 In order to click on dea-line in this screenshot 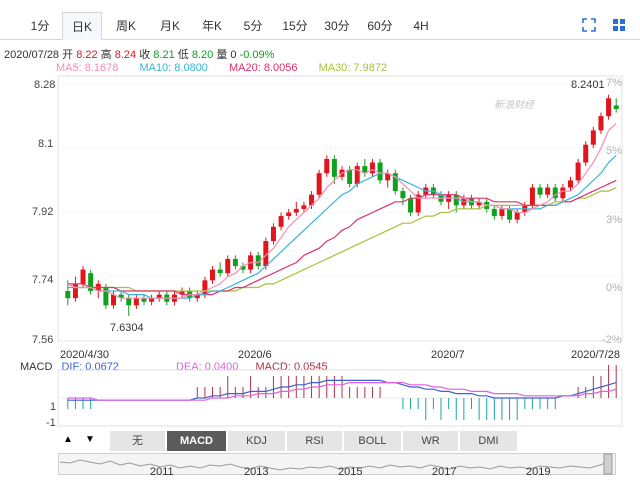, I will do `click(342, 391)`.